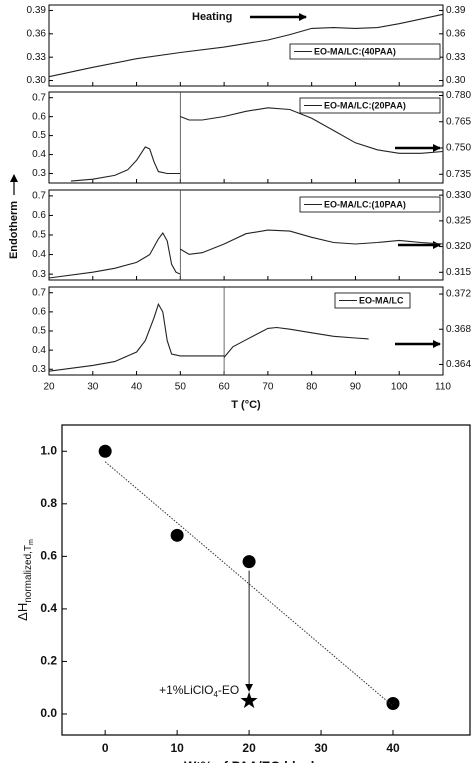 The width and height of the screenshot is (474, 763). What do you see at coordinates (365, 105) in the screenshot?
I see `legend-label: EO-MA/LC:(20PAA)` at bounding box center [365, 105].